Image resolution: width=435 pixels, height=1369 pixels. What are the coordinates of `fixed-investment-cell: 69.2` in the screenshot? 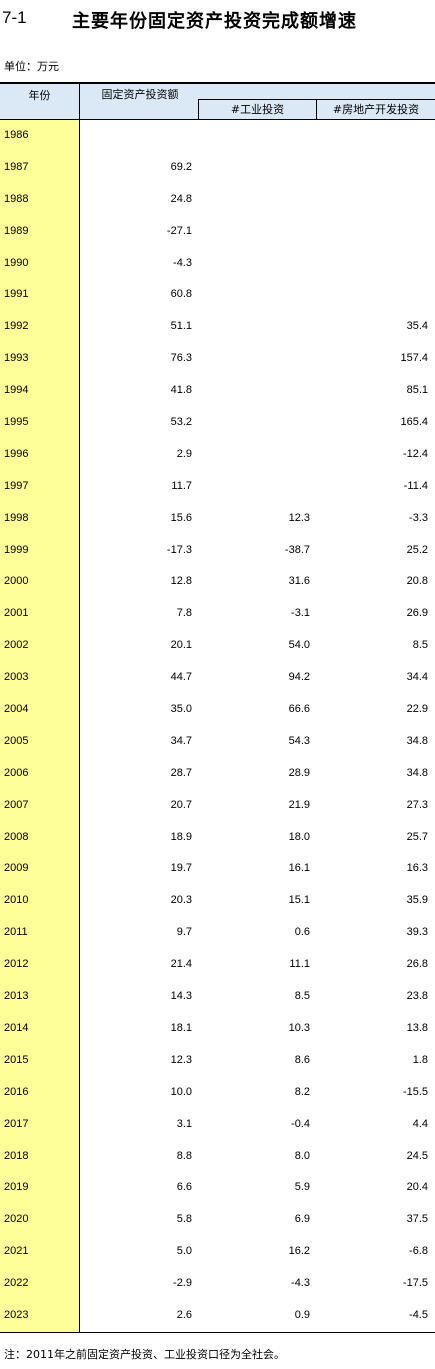 It's located at (181, 166).